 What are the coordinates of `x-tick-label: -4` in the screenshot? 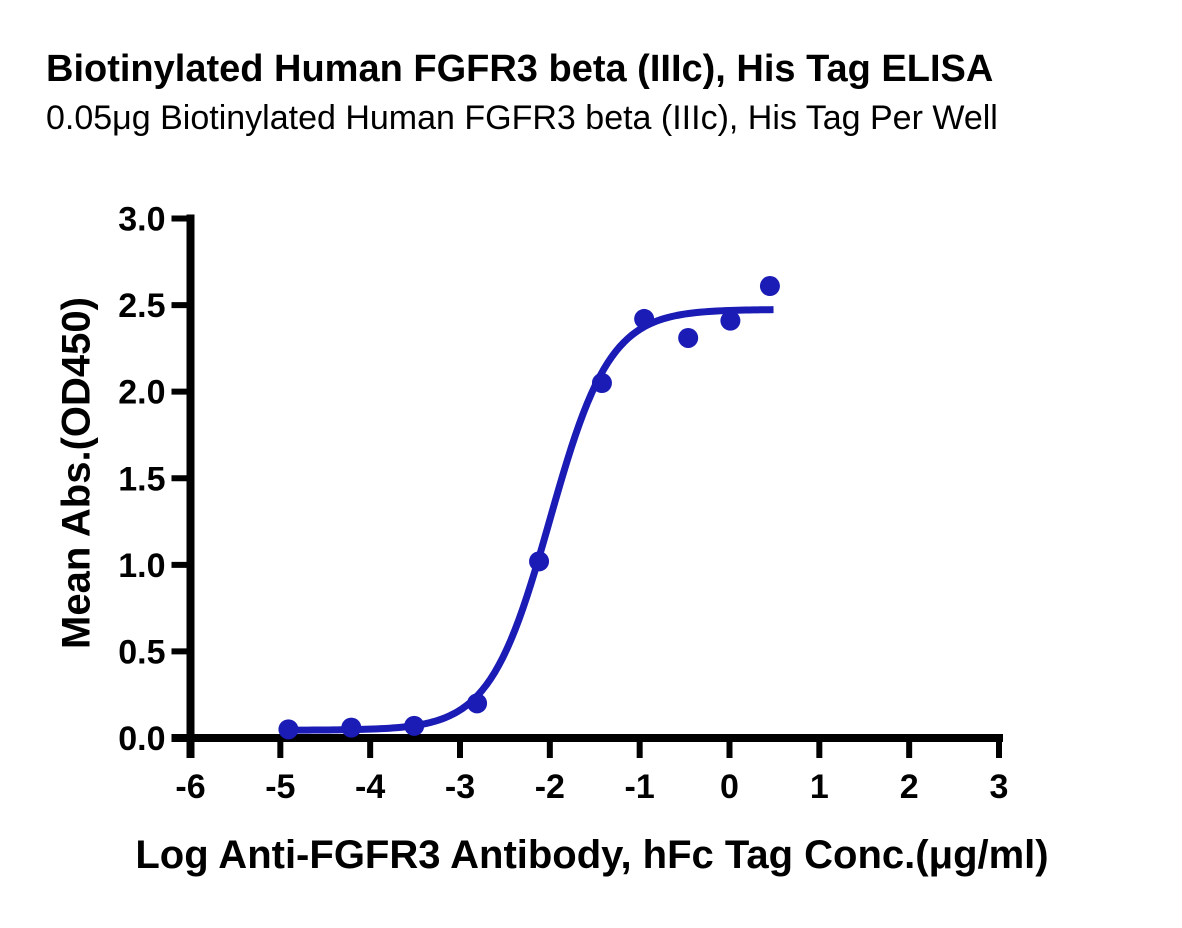 It's located at (370, 787).